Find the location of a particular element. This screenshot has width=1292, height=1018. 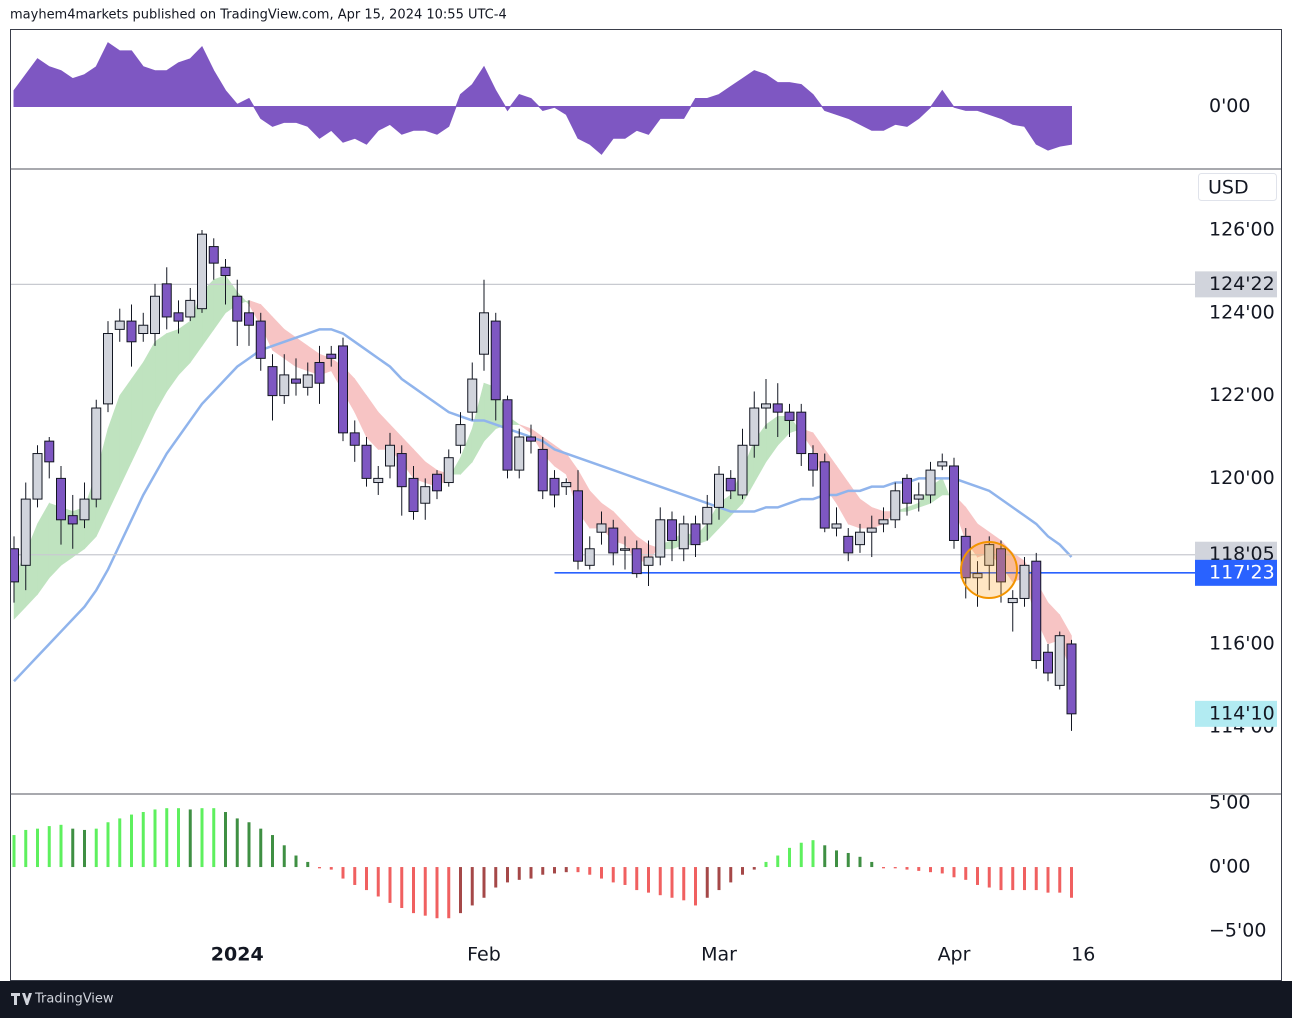

currency-label: USD is located at coordinates (1228, 188).